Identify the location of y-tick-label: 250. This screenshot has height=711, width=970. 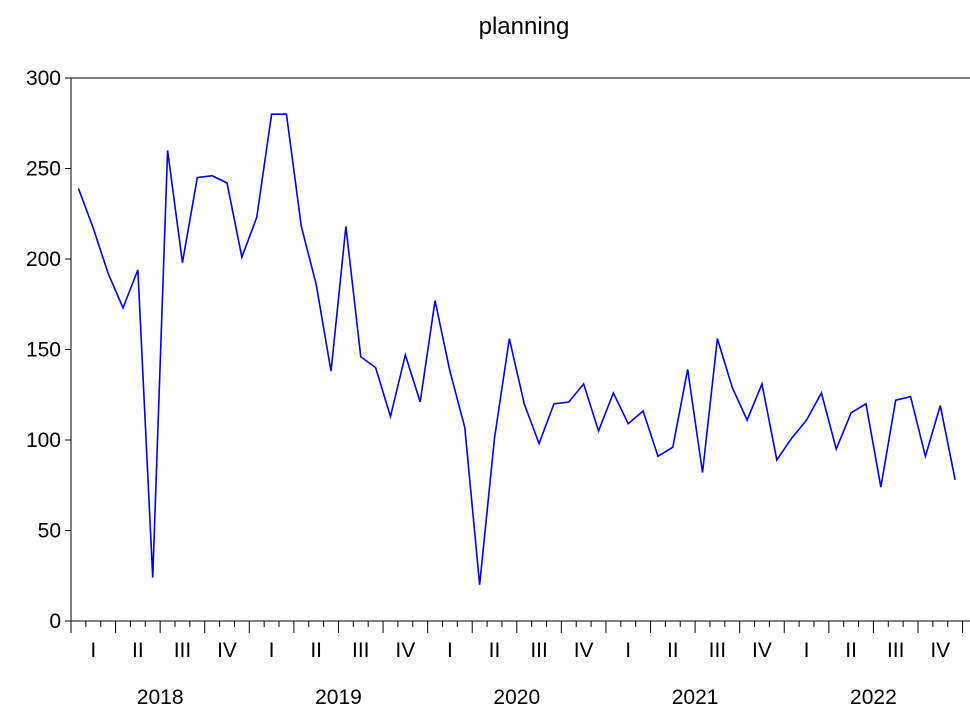
(43, 169).